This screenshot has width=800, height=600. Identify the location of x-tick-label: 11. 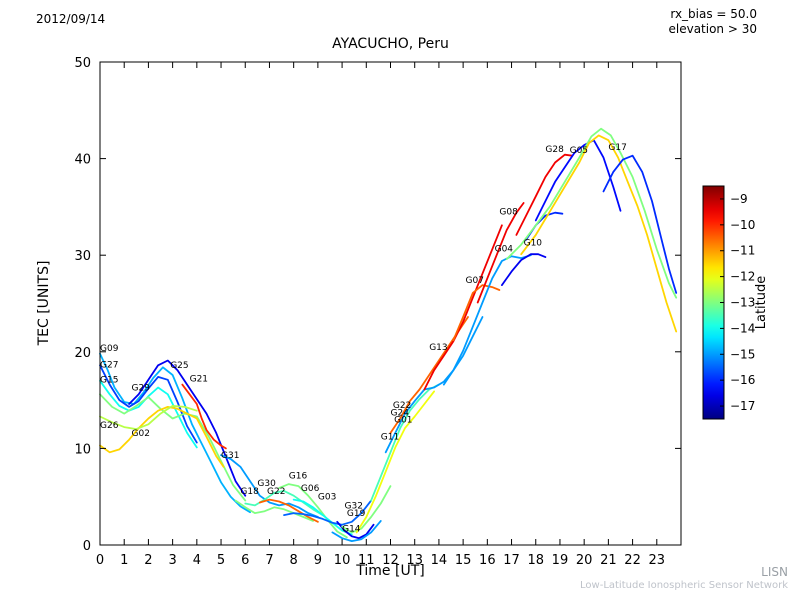
(366, 560).